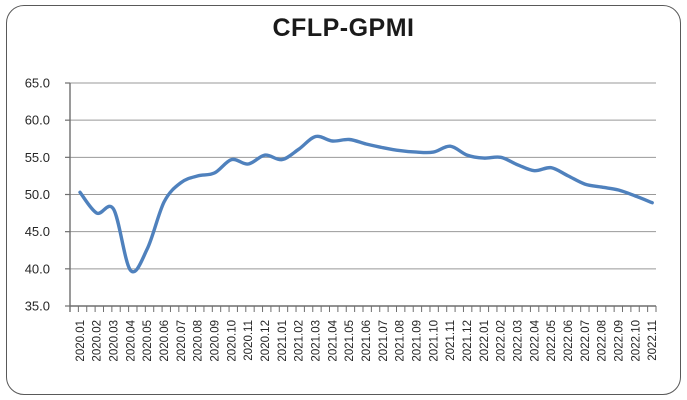 This screenshot has height=400, width=687. Describe the element at coordinates (636, 341) in the screenshot. I see `x-axis-label: 2022.10` at that location.